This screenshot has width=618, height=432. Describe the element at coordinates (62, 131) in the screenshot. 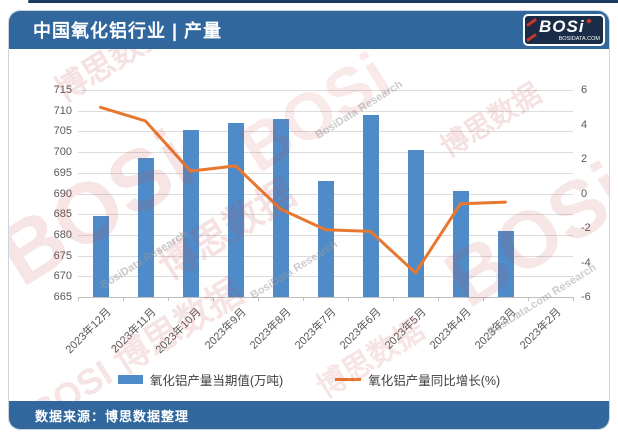

I see `y-axis-left-tick-label: 705` at that location.